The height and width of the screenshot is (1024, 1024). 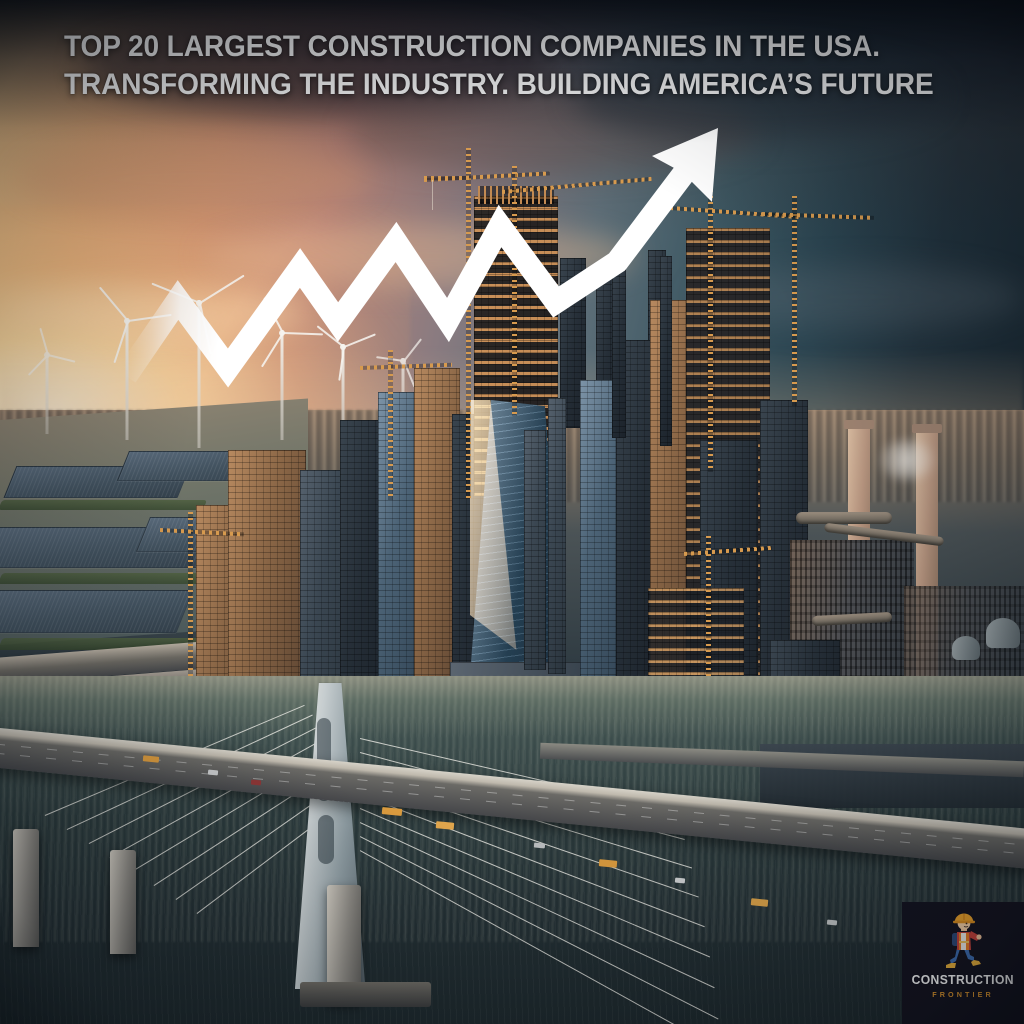 I want to click on smoke-plume, so click(x=907, y=460).